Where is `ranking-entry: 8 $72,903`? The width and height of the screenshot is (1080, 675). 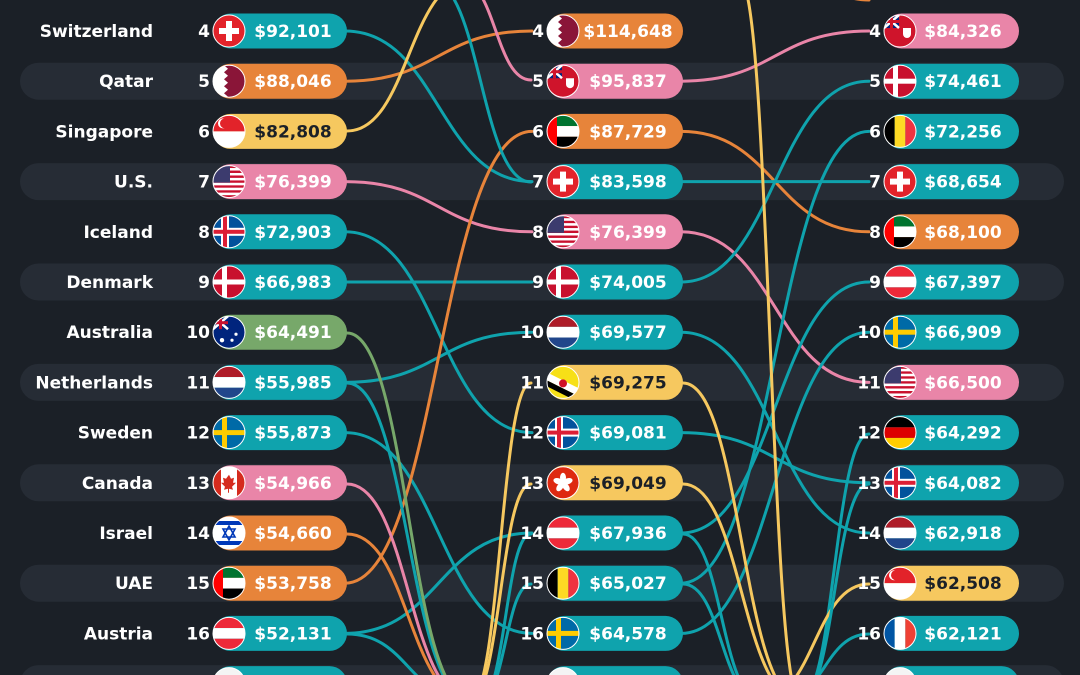
ranking-entry: 8 $72,903 is located at coordinates (272, 232).